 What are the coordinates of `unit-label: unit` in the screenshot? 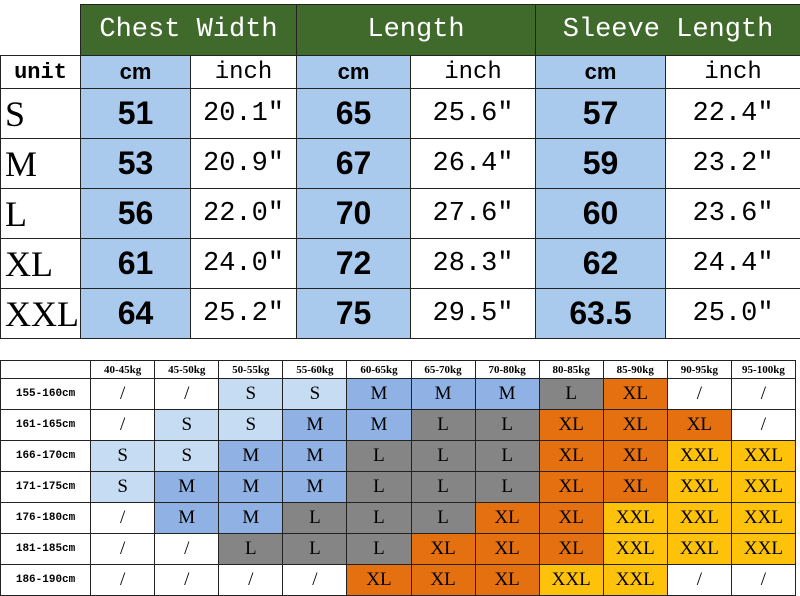 It's located at (41, 72).